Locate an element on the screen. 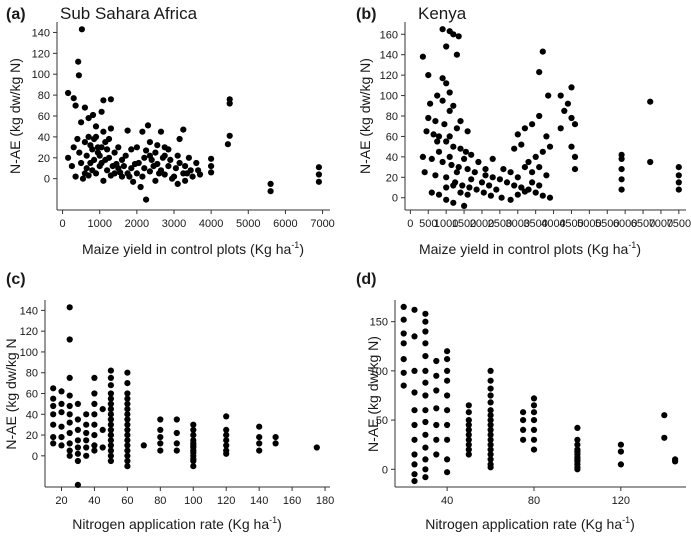 The image size is (691, 537). y-tick-label: 20 is located at coordinates (32, 436).